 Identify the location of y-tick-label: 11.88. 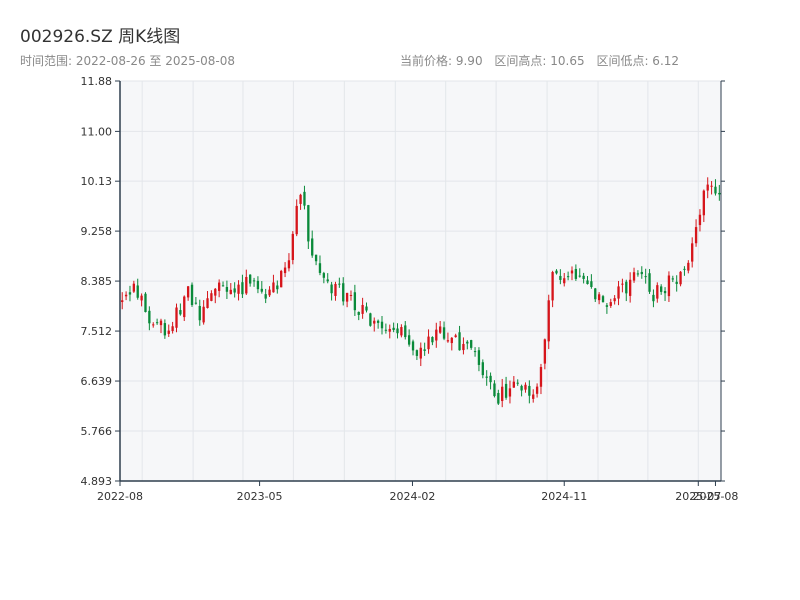
(97, 81).